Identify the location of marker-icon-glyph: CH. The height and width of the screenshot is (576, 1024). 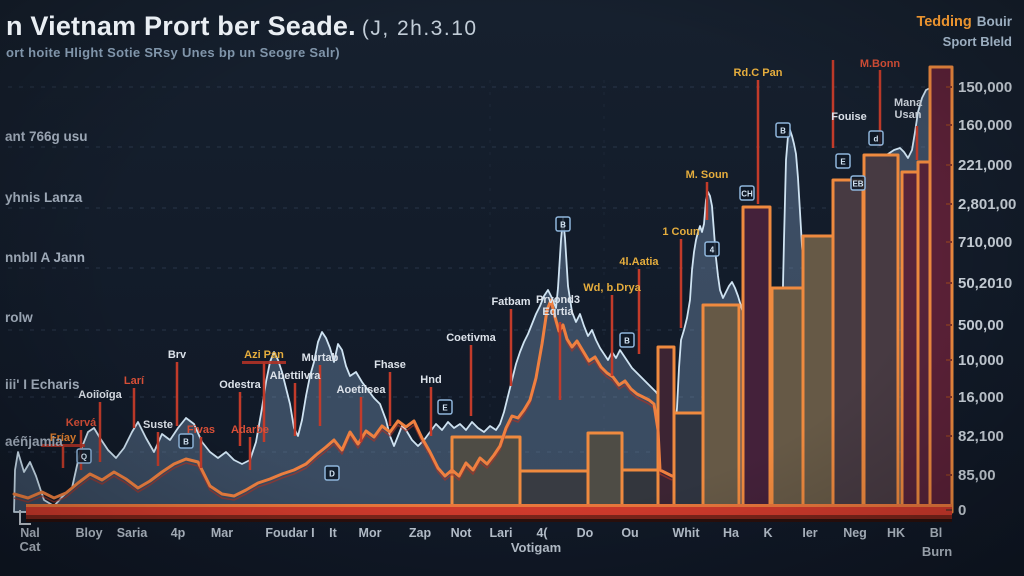
(747, 194).